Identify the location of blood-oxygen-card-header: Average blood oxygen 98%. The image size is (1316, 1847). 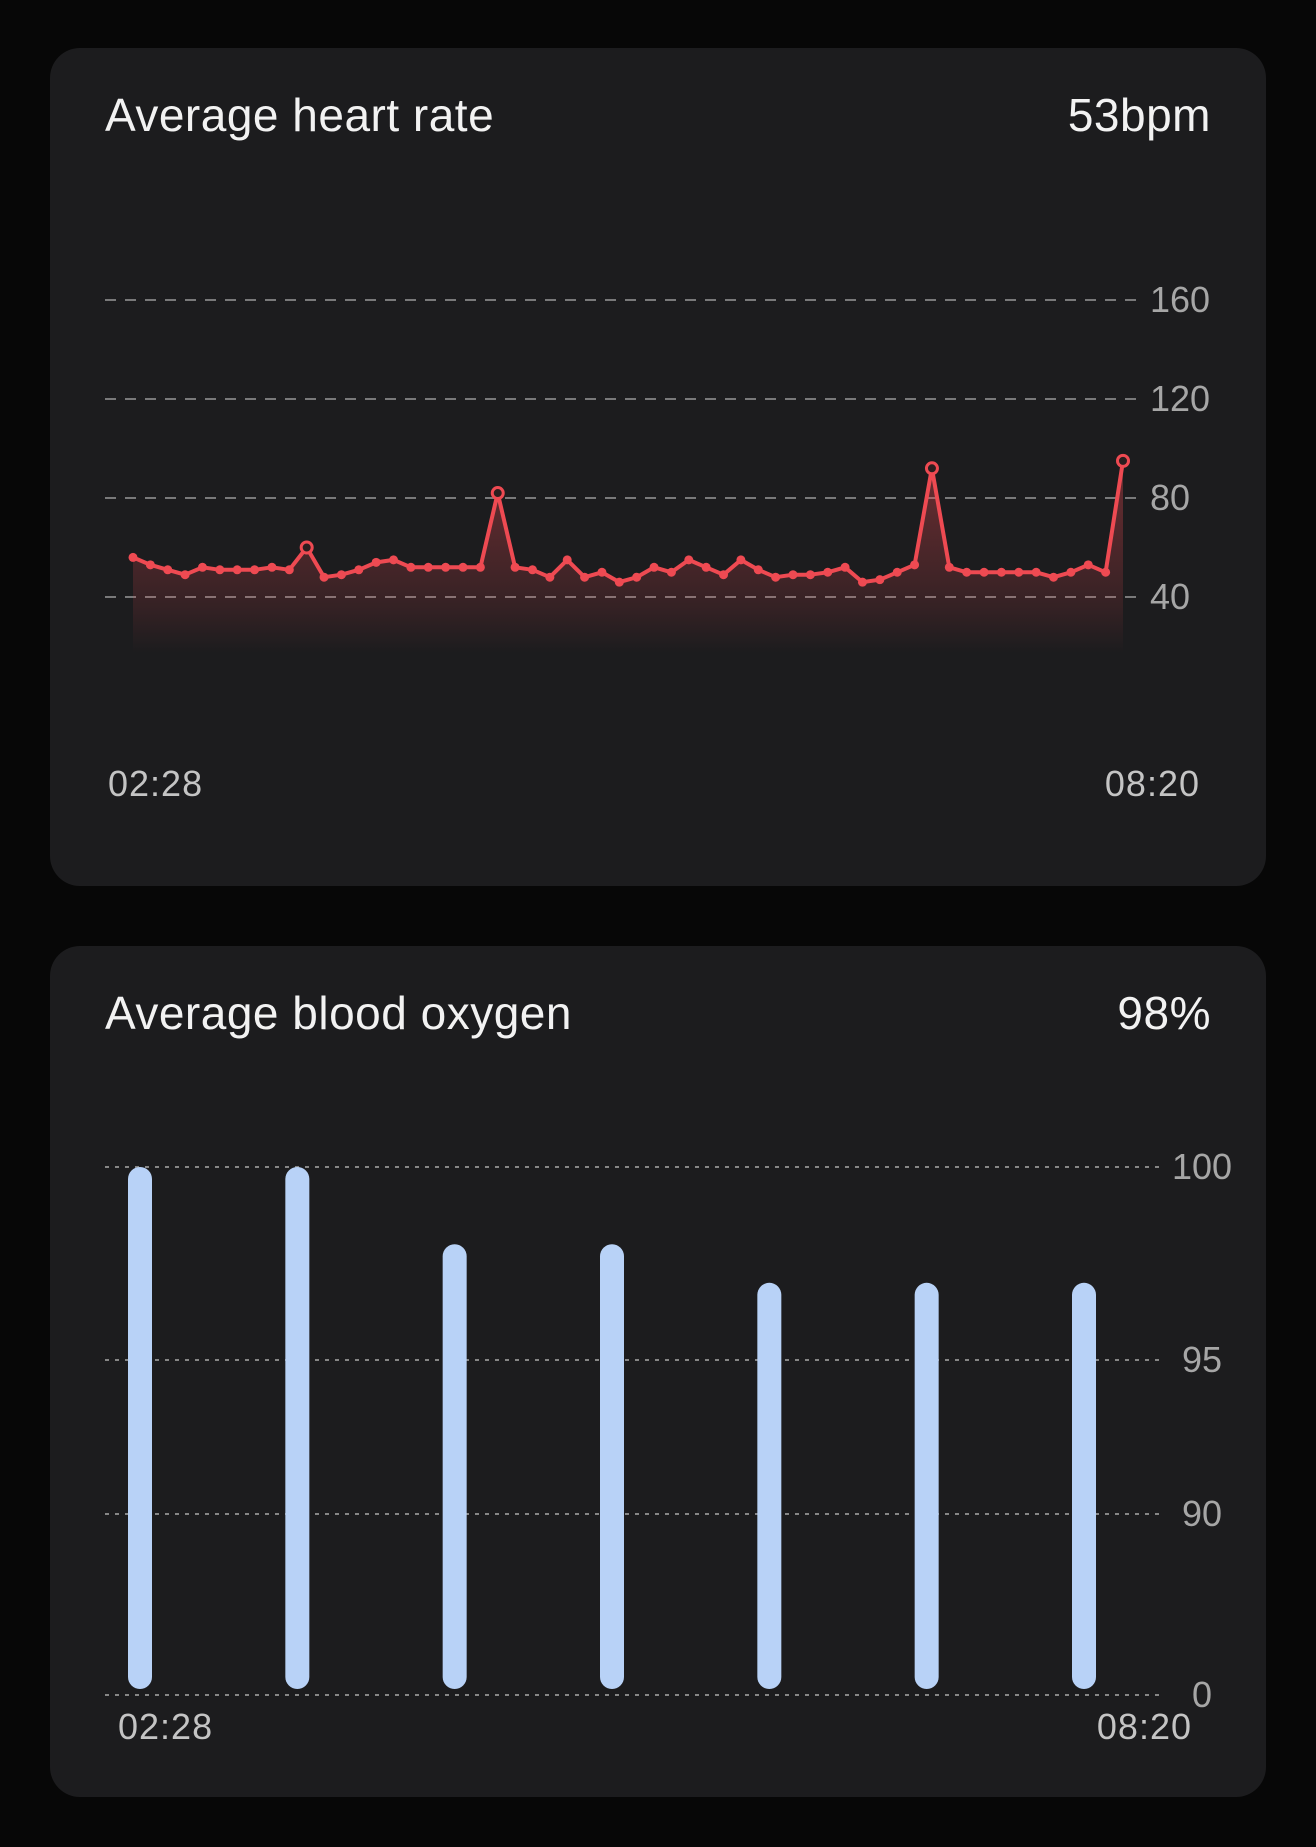
(658, 992).